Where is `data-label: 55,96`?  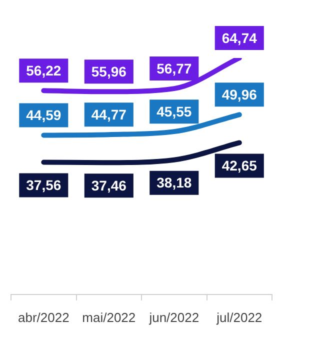 data-label: 55,96 is located at coordinates (109, 72).